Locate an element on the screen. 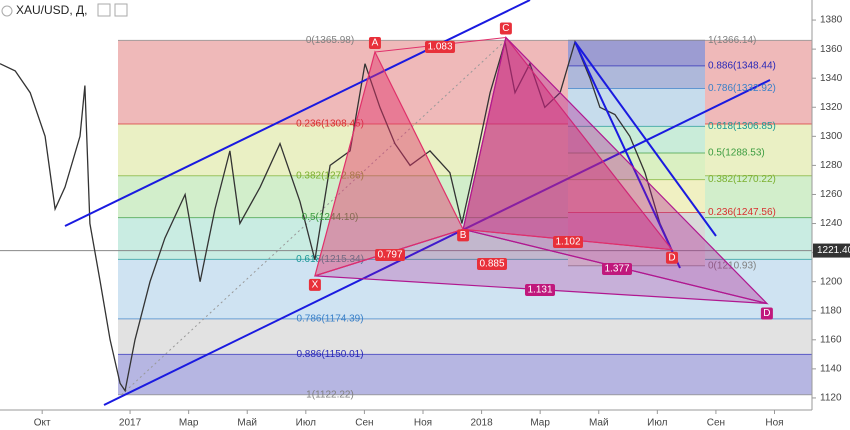 Image resolution: width=850 pixels, height=430 pixels. fib-label: 0.236(1308.45) is located at coordinates (330, 124).